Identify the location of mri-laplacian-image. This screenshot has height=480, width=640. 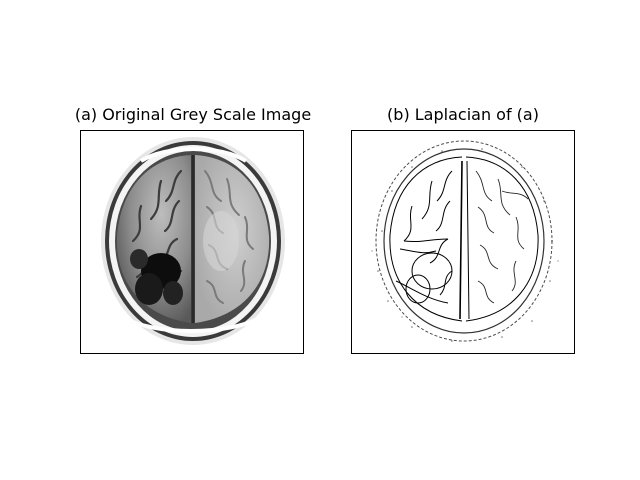
(465, 241).